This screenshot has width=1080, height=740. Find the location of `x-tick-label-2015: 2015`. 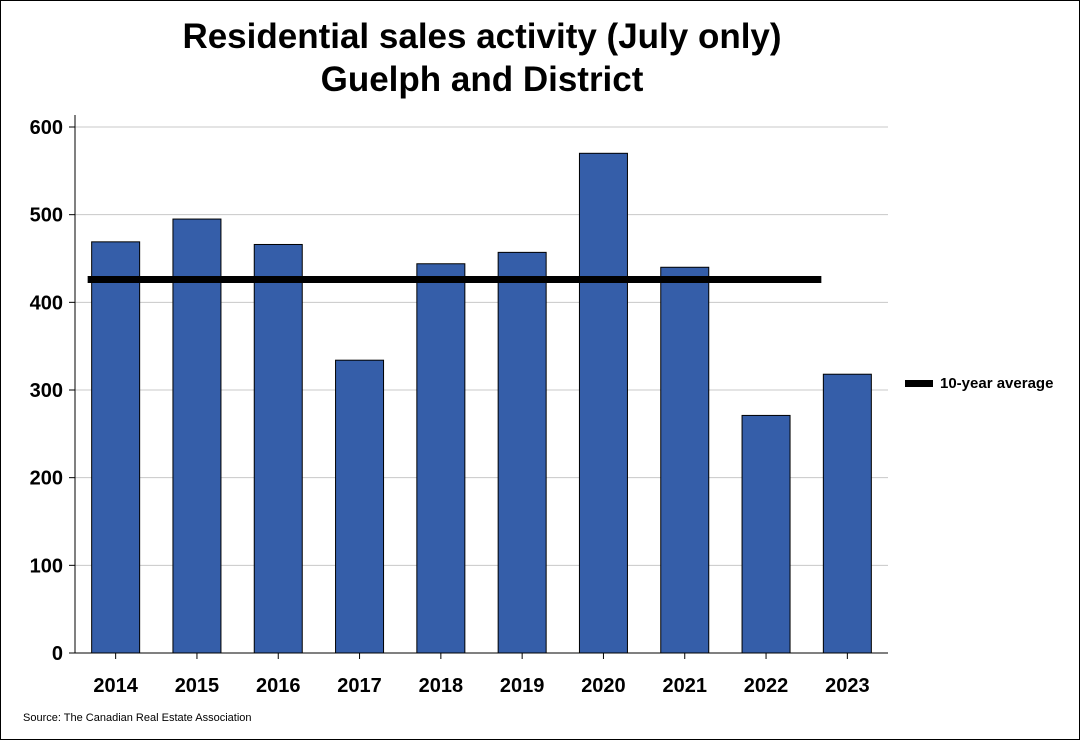

x-tick-label-2015: 2015 is located at coordinates (197, 686).